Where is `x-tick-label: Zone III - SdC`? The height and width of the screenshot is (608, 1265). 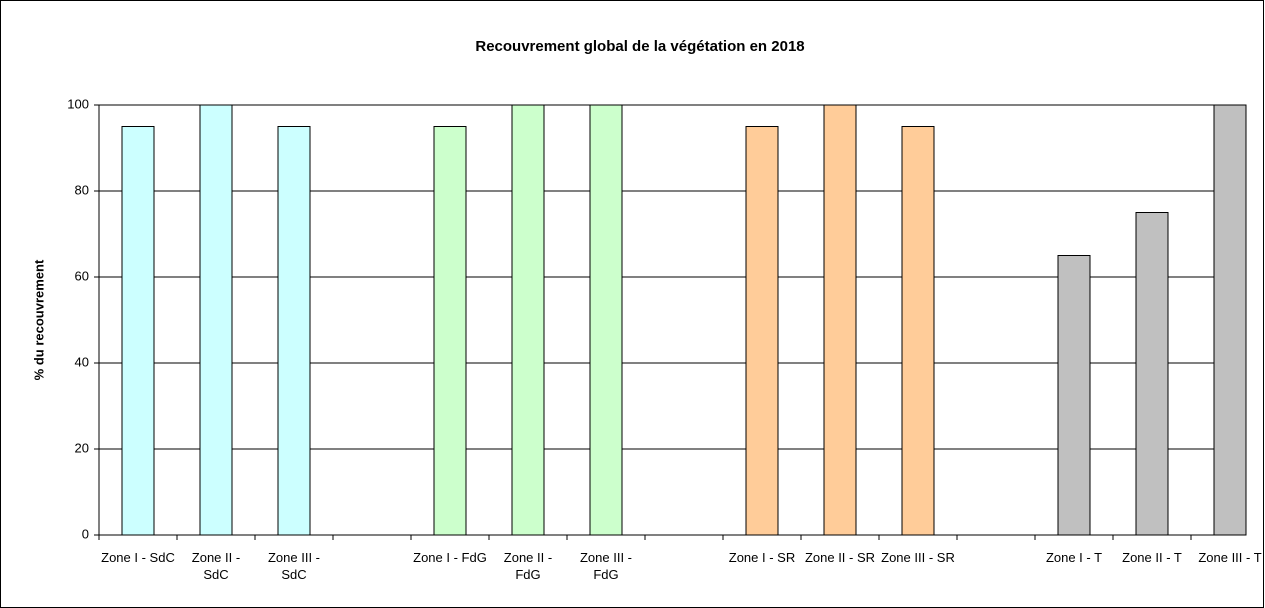
x-tick-label: Zone III - SdC is located at coordinates (294, 566).